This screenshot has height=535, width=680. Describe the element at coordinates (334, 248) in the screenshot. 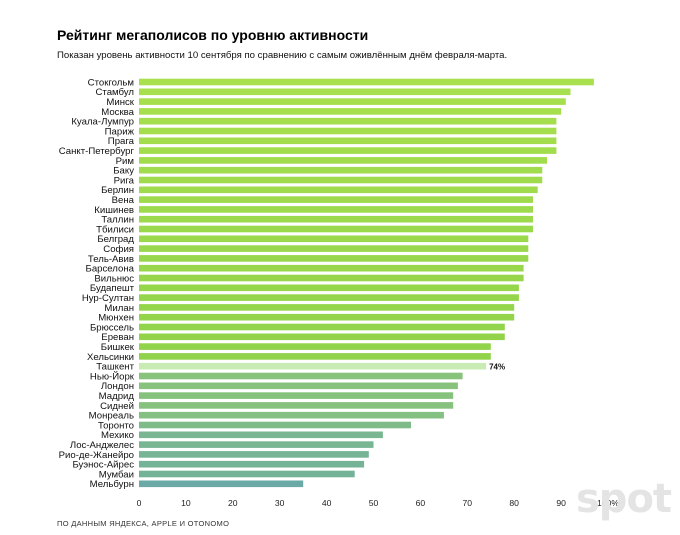

I see `bar-софия` at that location.